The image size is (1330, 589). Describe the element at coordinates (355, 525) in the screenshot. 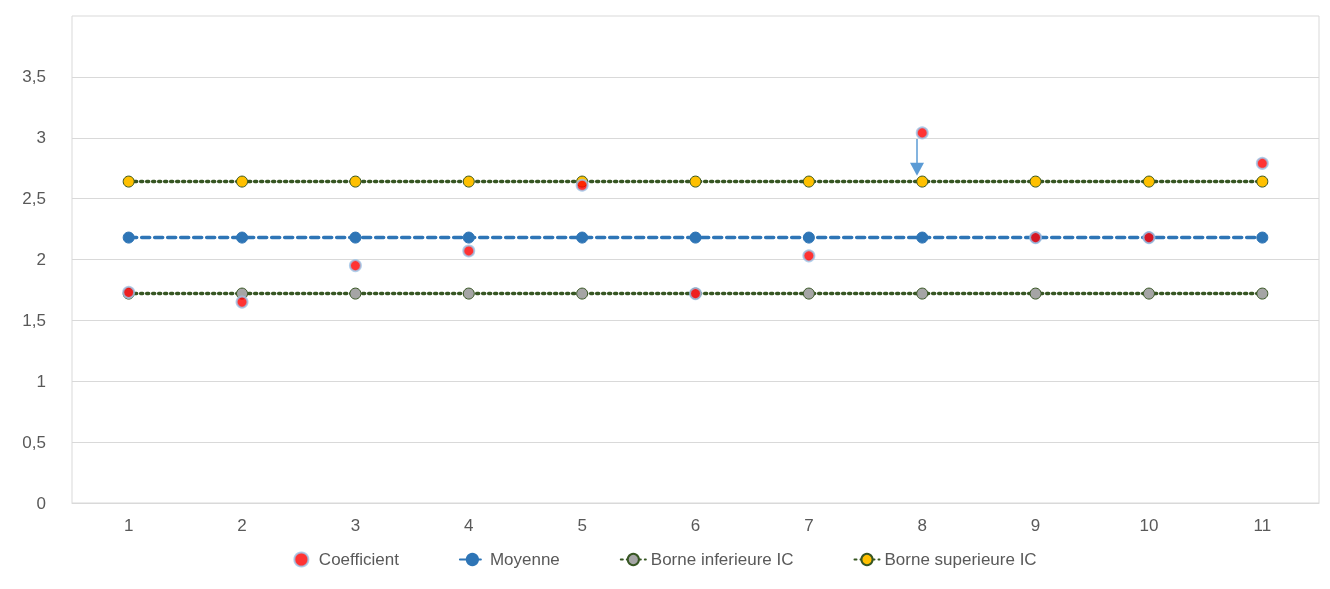

I see `x-tick-label: 3` at that location.